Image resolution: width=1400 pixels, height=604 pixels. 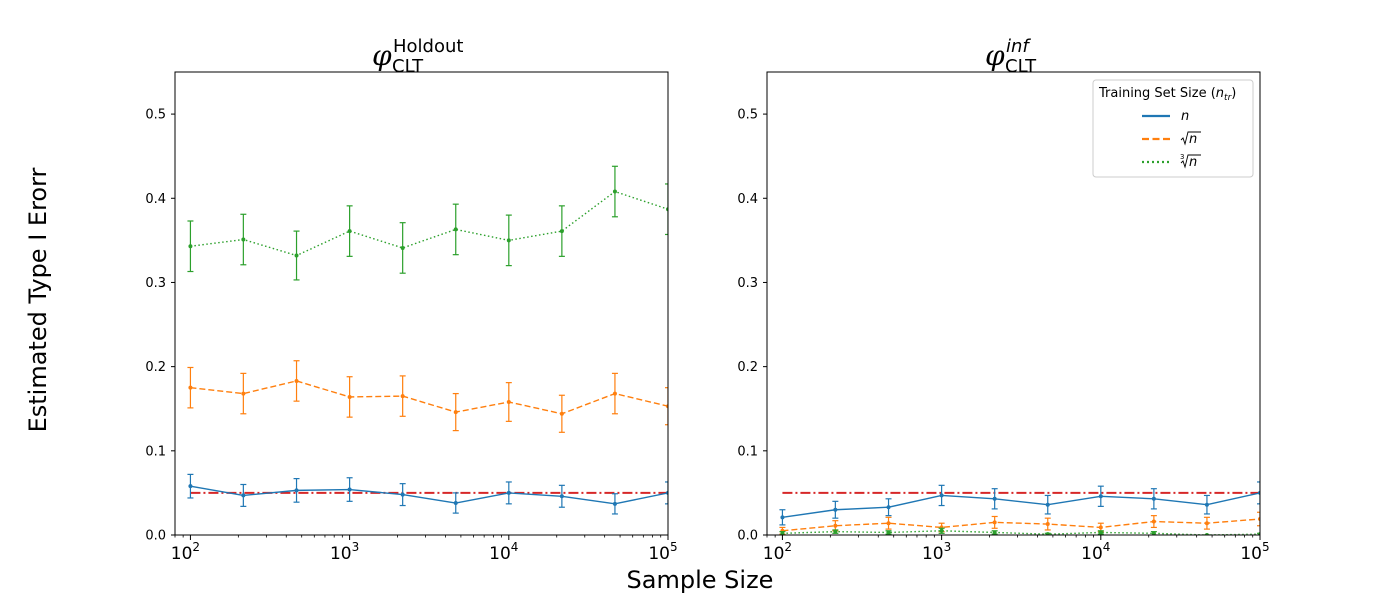 What do you see at coordinates (1018, 46) in the screenshot?
I see `panel-title-superscript: inf` at bounding box center [1018, 46].